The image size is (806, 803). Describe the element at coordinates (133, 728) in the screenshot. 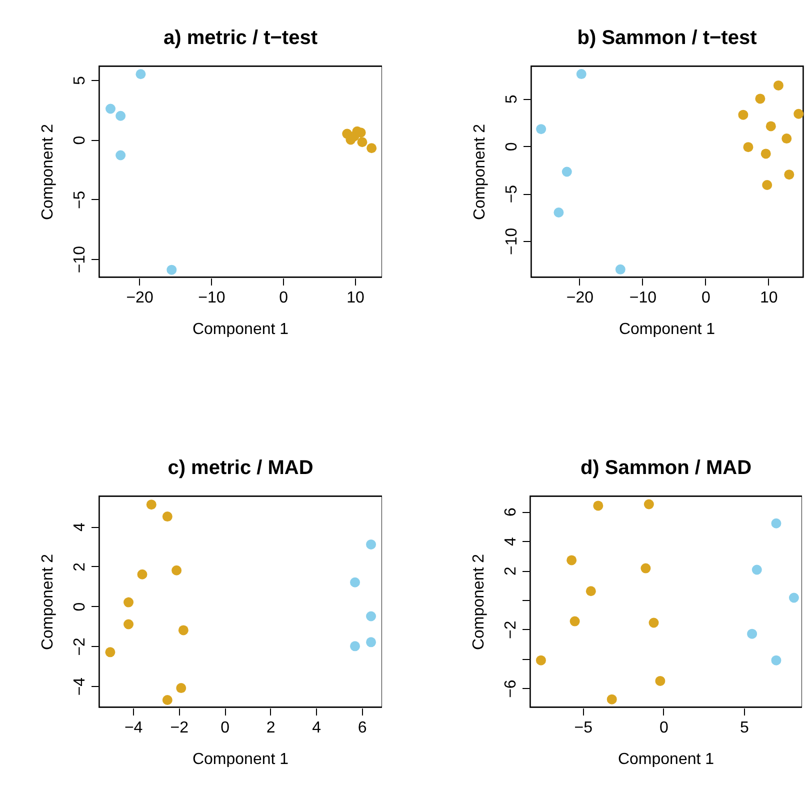

I see `x-tick-label: −4` at that location.